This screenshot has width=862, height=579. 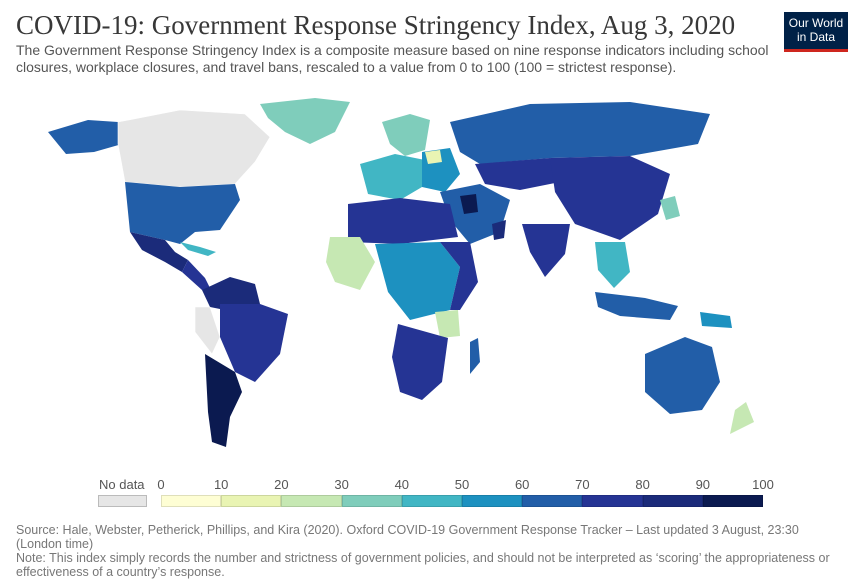 I want to click on region-middle-east, so click(x=475, y=214).